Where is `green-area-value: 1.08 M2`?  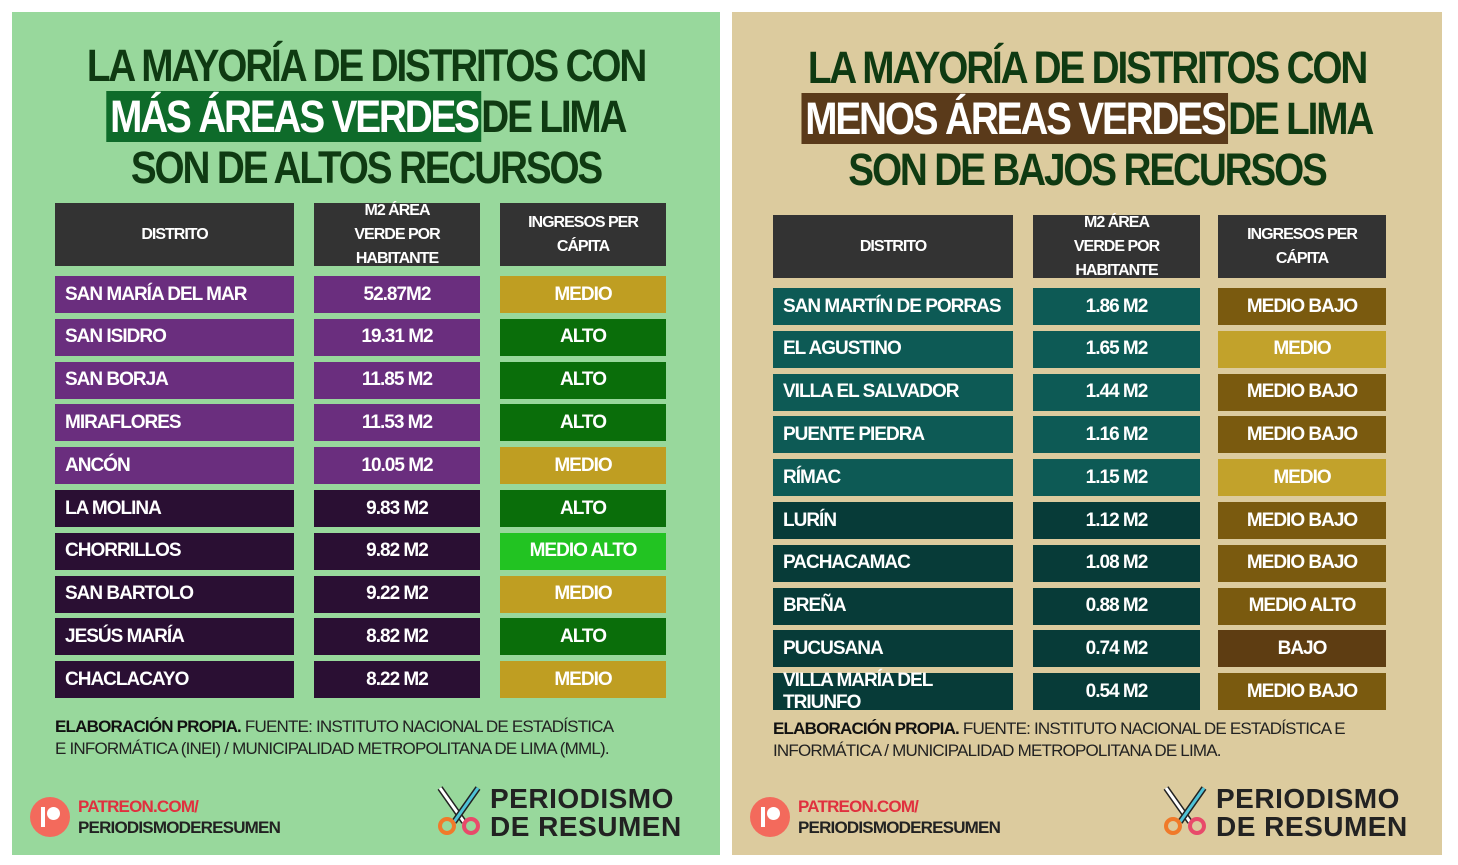 green-area-value: 1.08 M2 is located at coordinates (1116, 563).